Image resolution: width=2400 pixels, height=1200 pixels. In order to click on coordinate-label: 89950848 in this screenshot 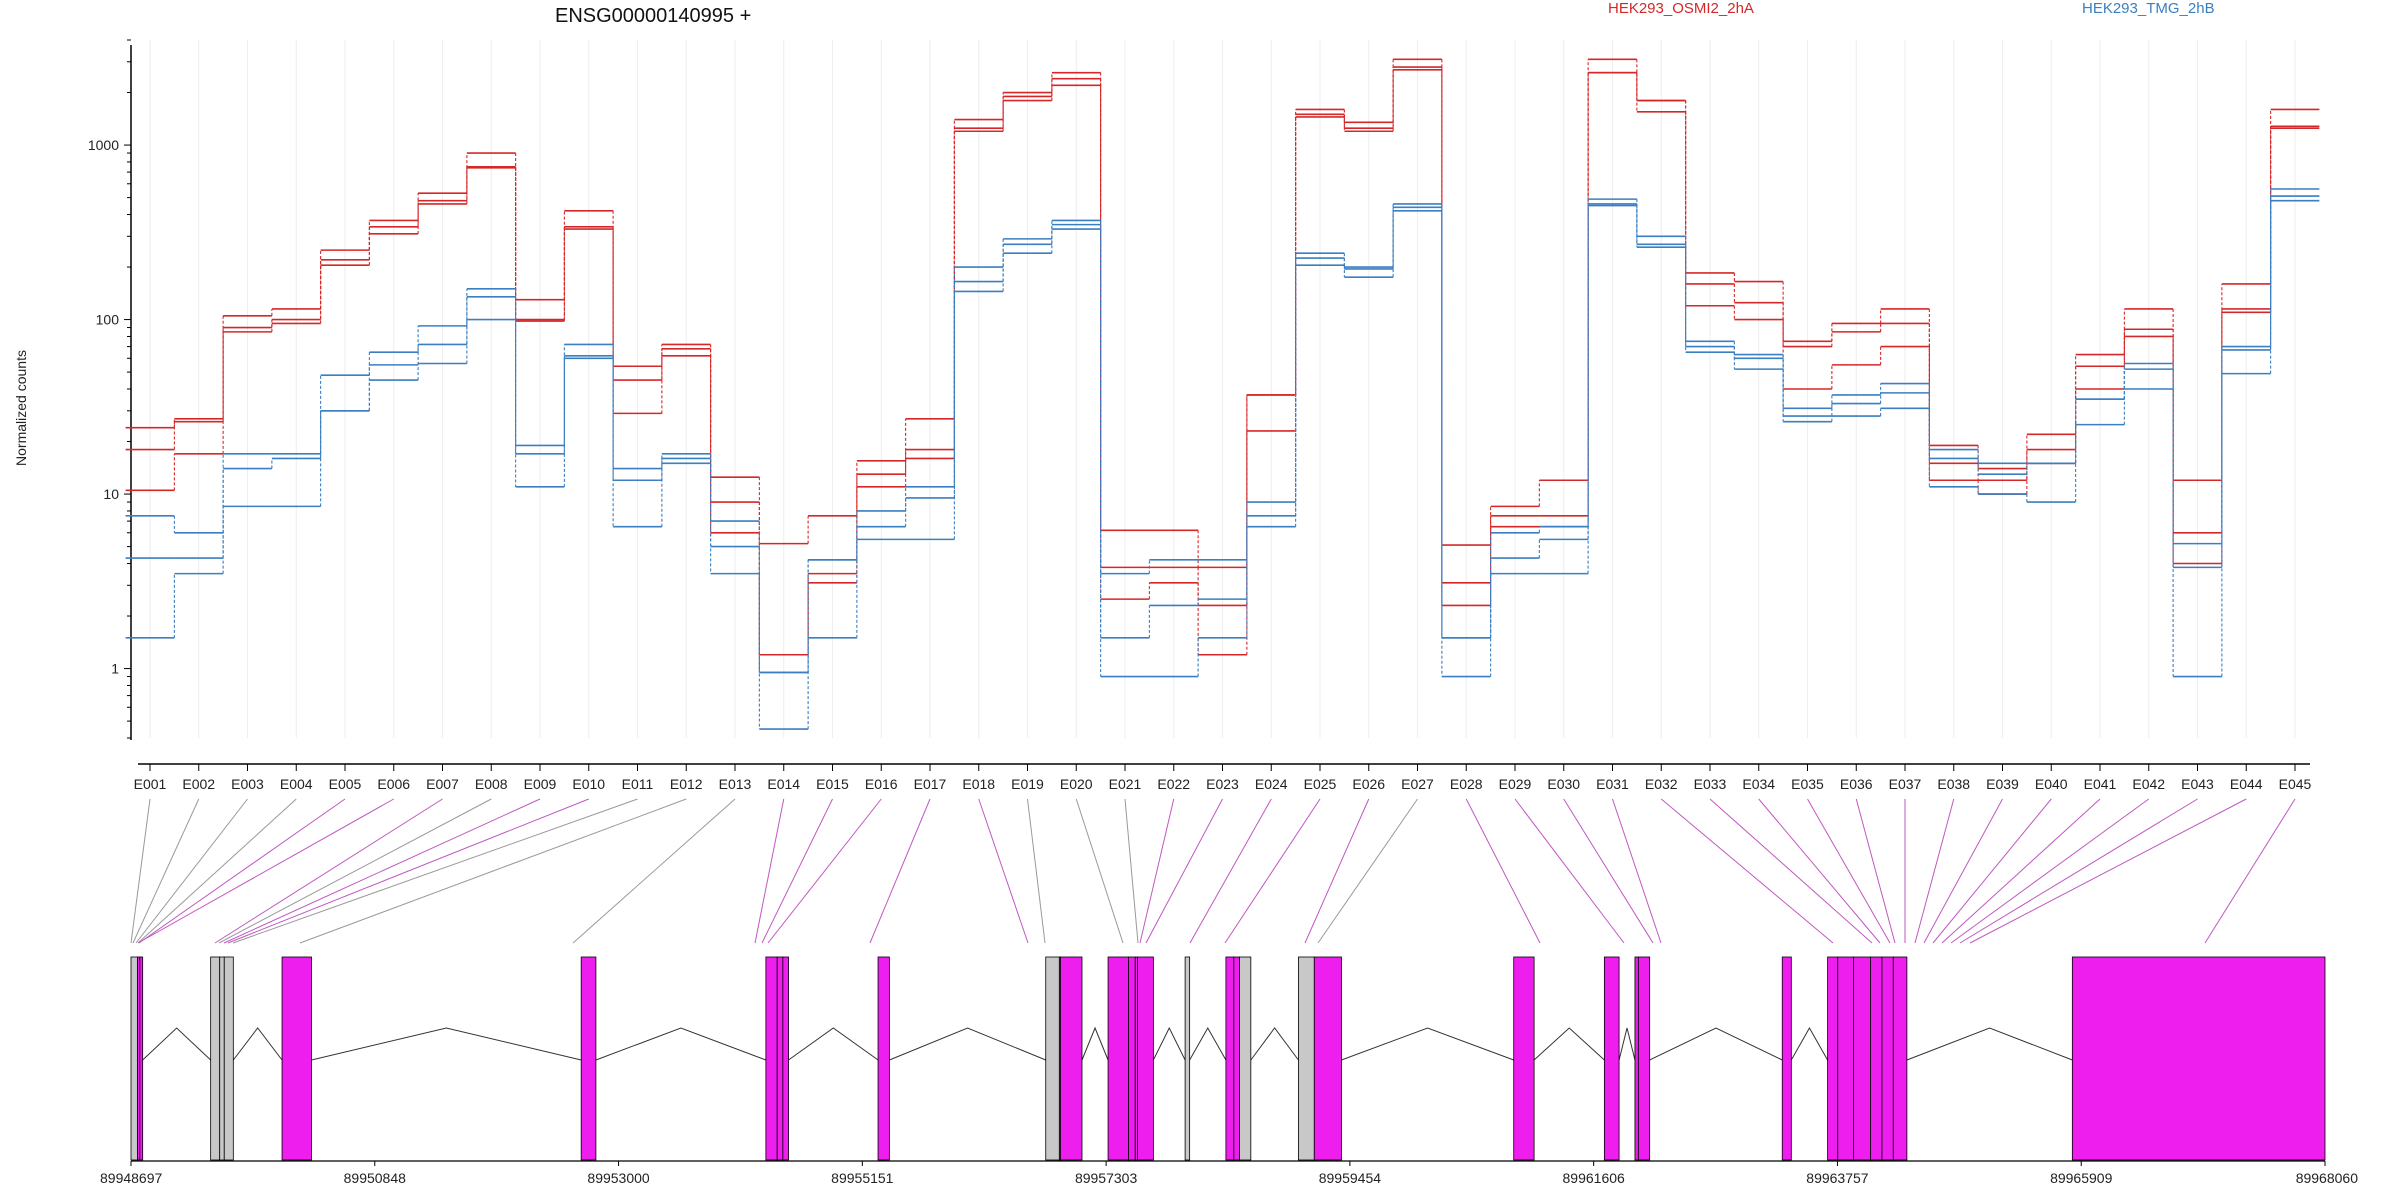, I will do `click(375, 1178)`.